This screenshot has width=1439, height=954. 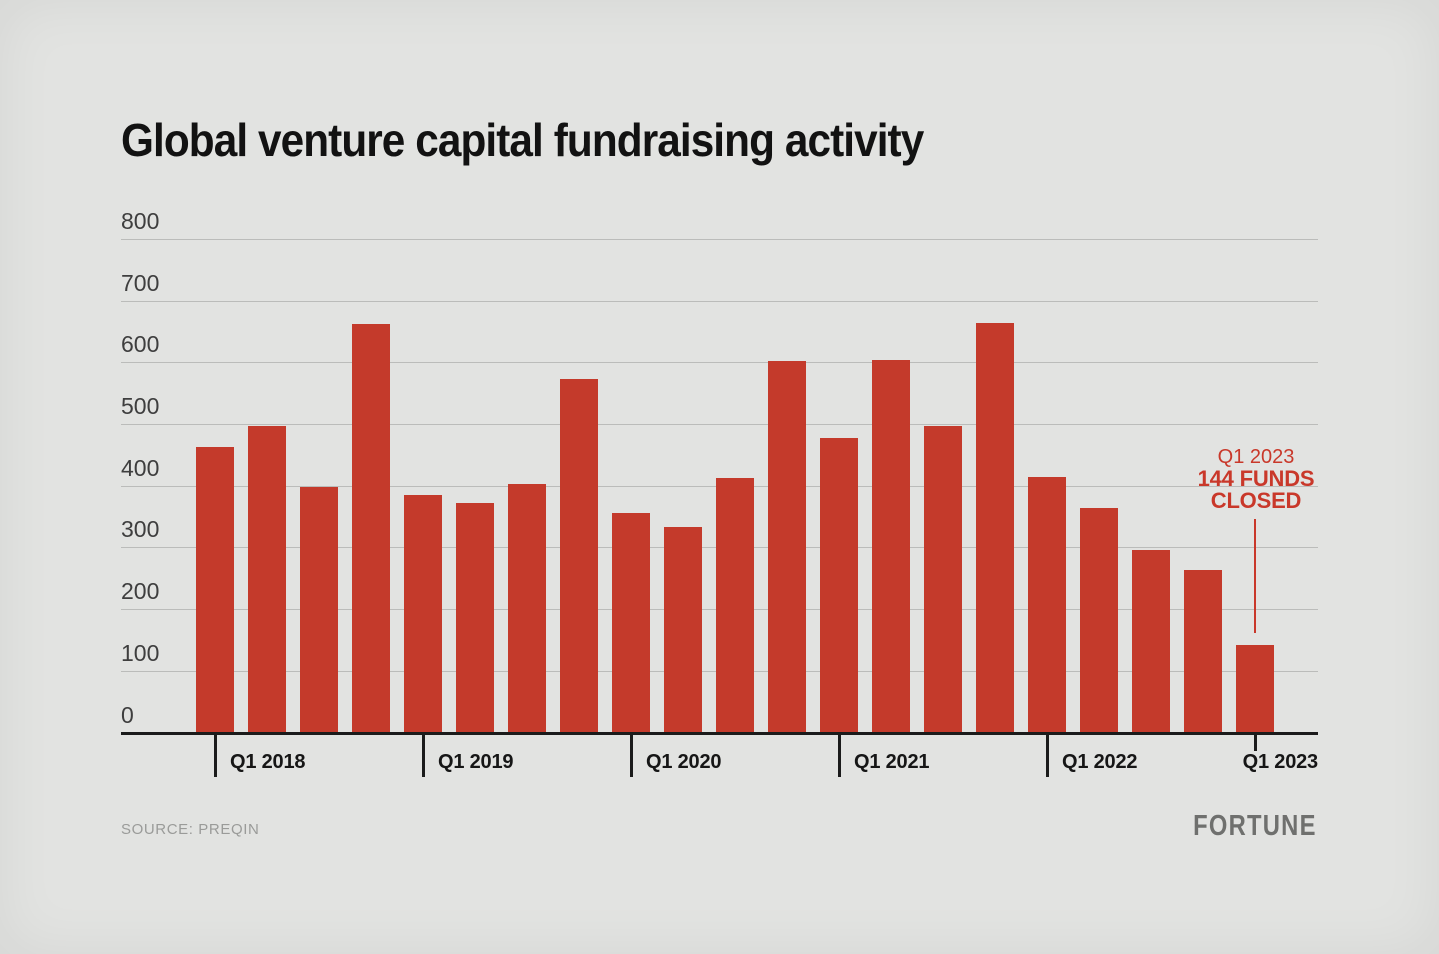 What do you see at coordinates (267, 579) in the screenshot?
I see `bar-q2-2018` at bounding box center [267, 579].